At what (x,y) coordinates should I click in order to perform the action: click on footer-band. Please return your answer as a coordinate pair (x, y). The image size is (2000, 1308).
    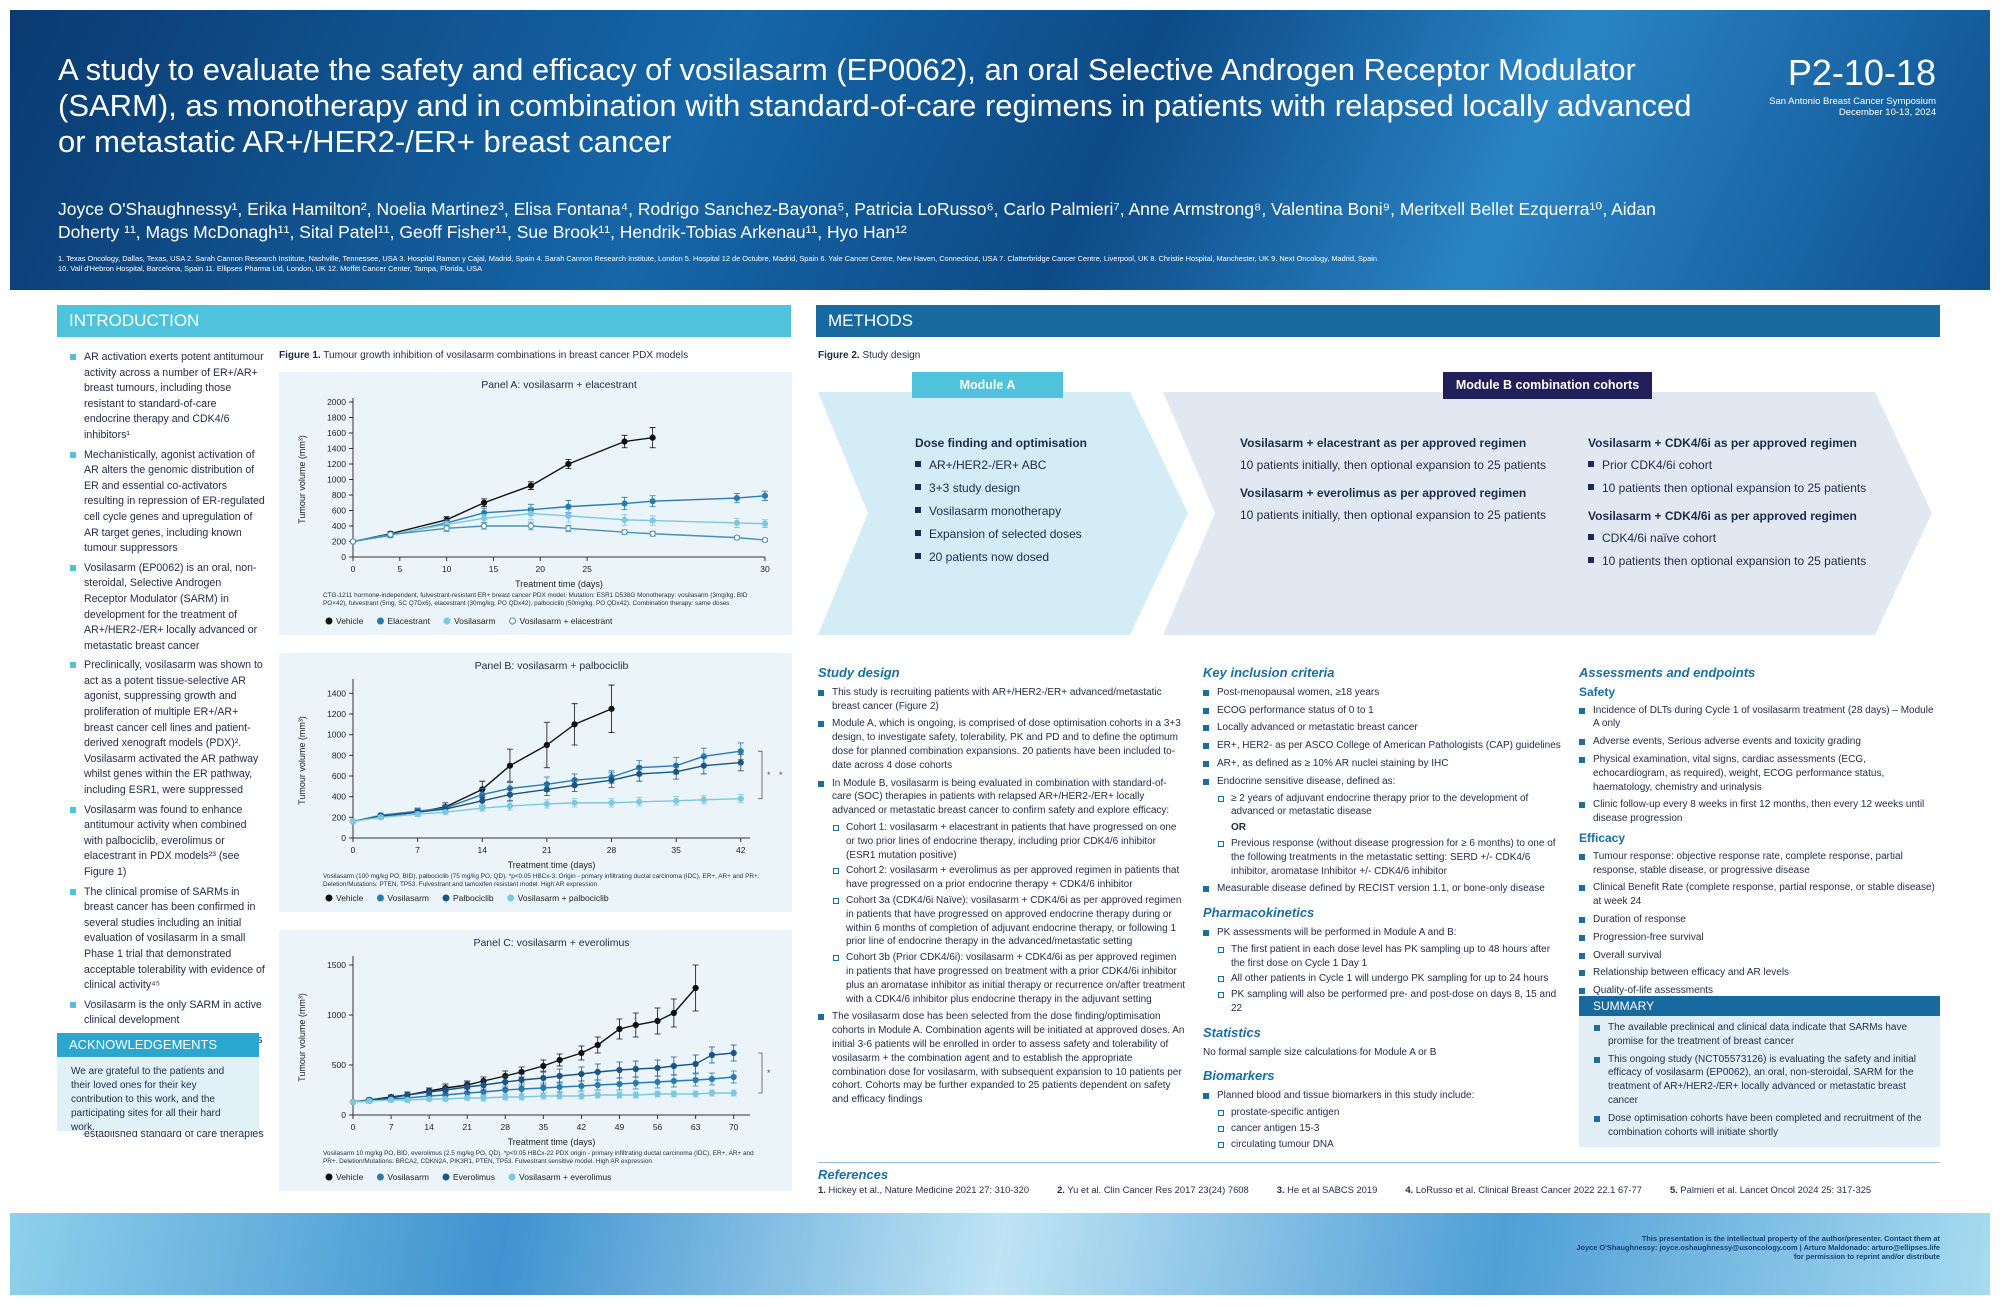
    Looking at the image, I should click on (1000, 1254).